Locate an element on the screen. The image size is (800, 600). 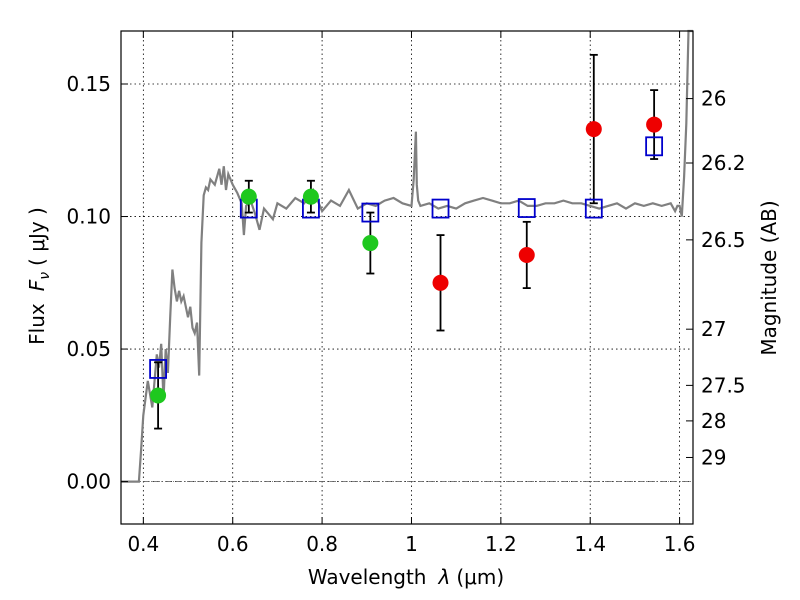
y2-tick-label: 29 is located at coordinates (713, 457).